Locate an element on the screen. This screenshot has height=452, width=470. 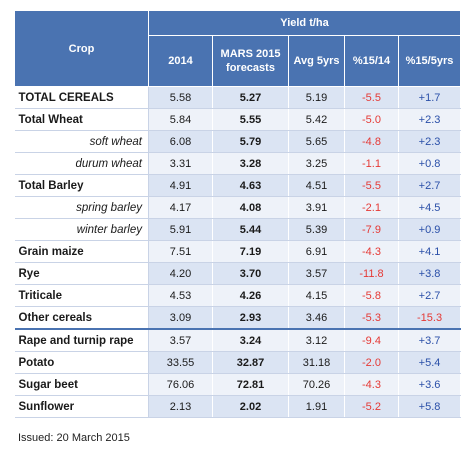
pct-15-5yrs-cell: +0.9 is located at coordinates (430, 229).